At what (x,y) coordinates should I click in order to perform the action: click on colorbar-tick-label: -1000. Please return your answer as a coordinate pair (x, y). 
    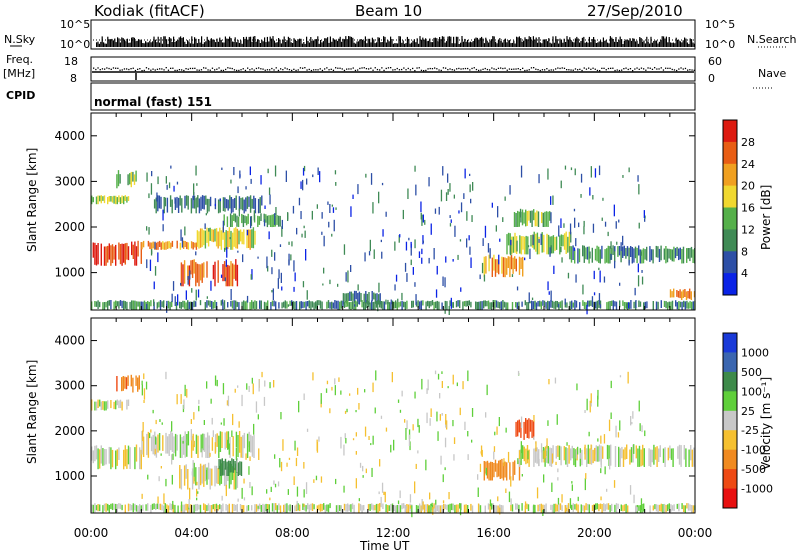
    Looking at the image, I should click on (757, 489).